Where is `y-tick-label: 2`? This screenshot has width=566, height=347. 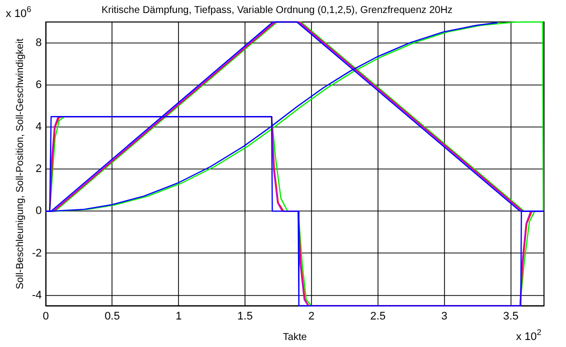
y-tick-label: 2 is located at coordinates (39, 169).